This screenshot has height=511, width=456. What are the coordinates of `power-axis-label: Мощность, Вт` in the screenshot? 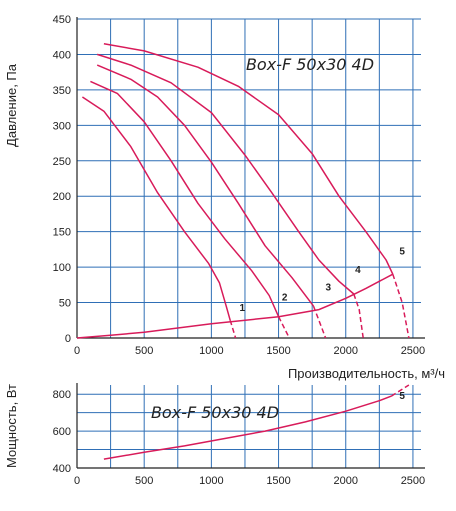 It's located at (11, 426).